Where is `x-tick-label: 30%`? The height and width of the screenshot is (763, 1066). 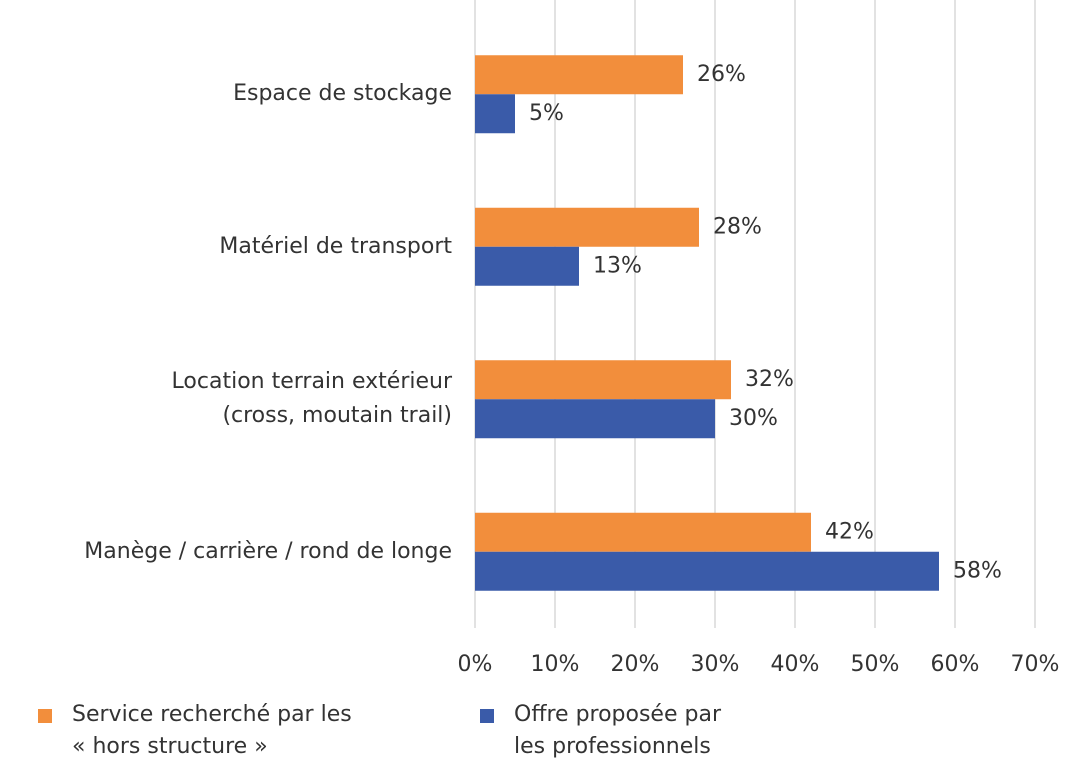 x-tick-label: 30% is located at coordinates (715, 664).